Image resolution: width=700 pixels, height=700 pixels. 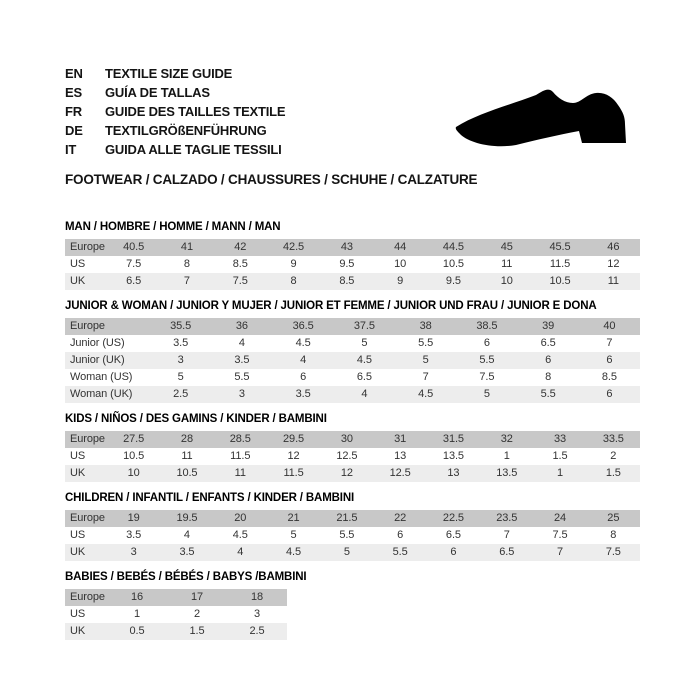 What do you see at coordinates (352, 326) in the screenshot?
I see `size-row-europe: Europe 35.5 36 36.5 37.5 38 38.5 39 40` at bounding box center [352, 326].